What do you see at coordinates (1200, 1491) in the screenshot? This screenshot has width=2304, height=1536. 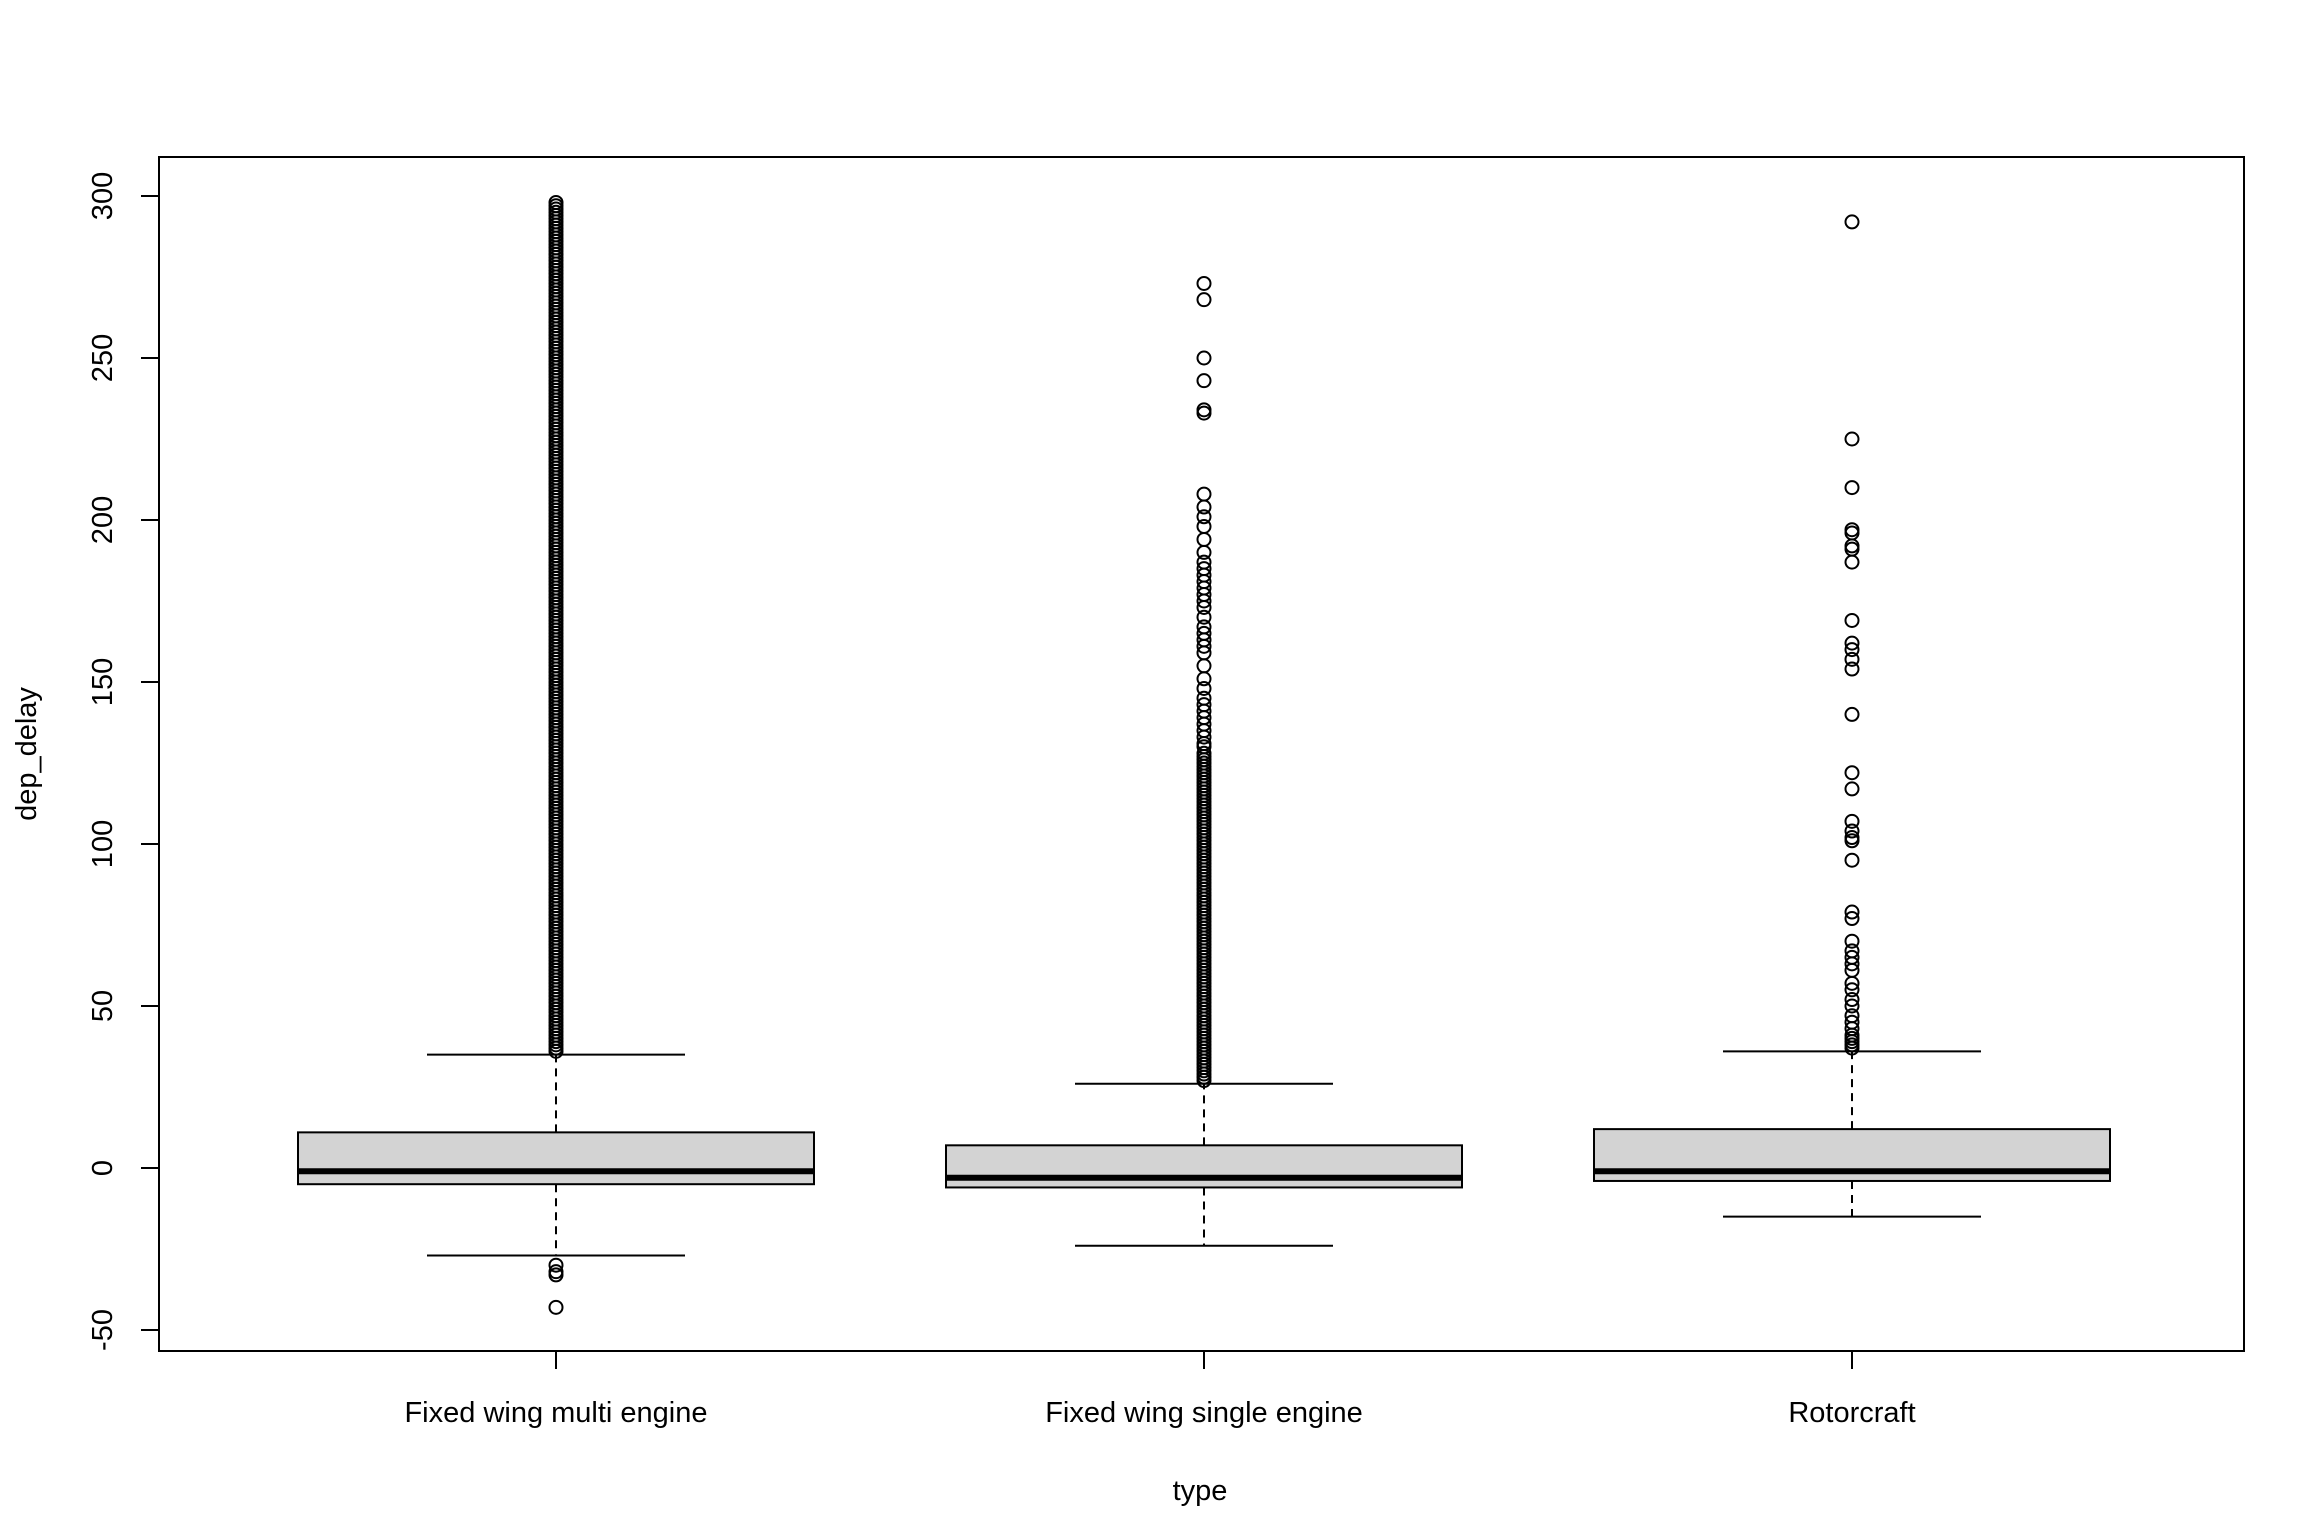 I see `x-axis-label: type` at bounding box center [1200, 1491].